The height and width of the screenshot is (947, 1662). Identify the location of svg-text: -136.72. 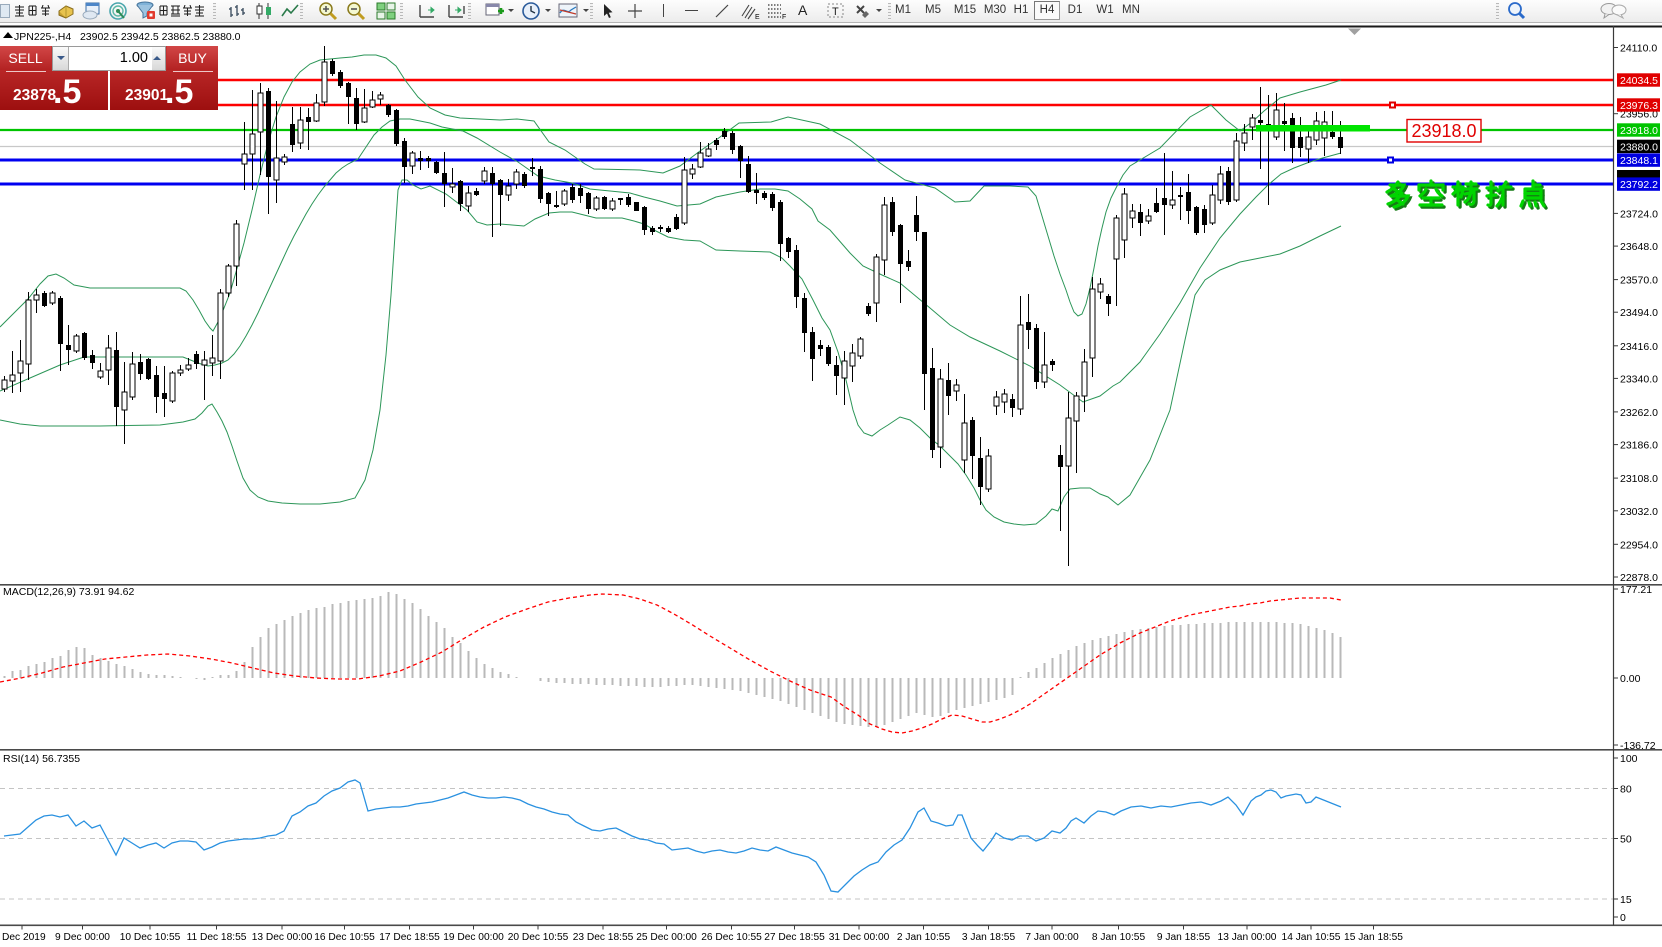
(1638, 746).